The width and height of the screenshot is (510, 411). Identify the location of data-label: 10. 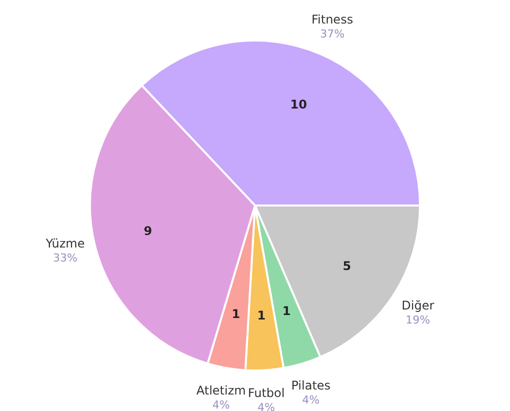
(298, 105).